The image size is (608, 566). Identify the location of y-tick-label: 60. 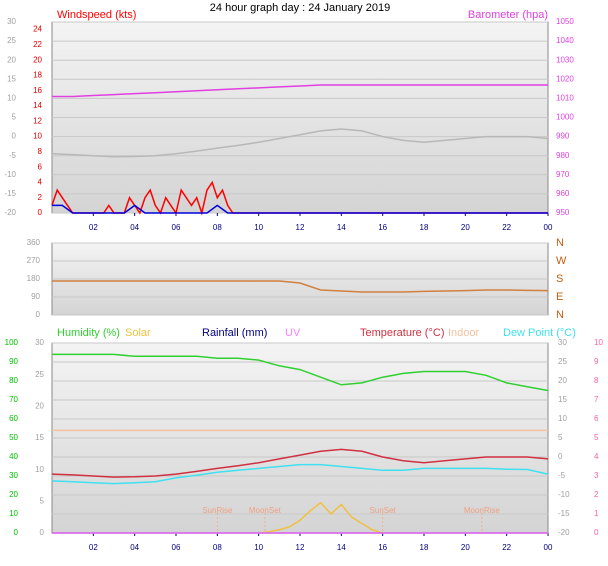
(13, 418).